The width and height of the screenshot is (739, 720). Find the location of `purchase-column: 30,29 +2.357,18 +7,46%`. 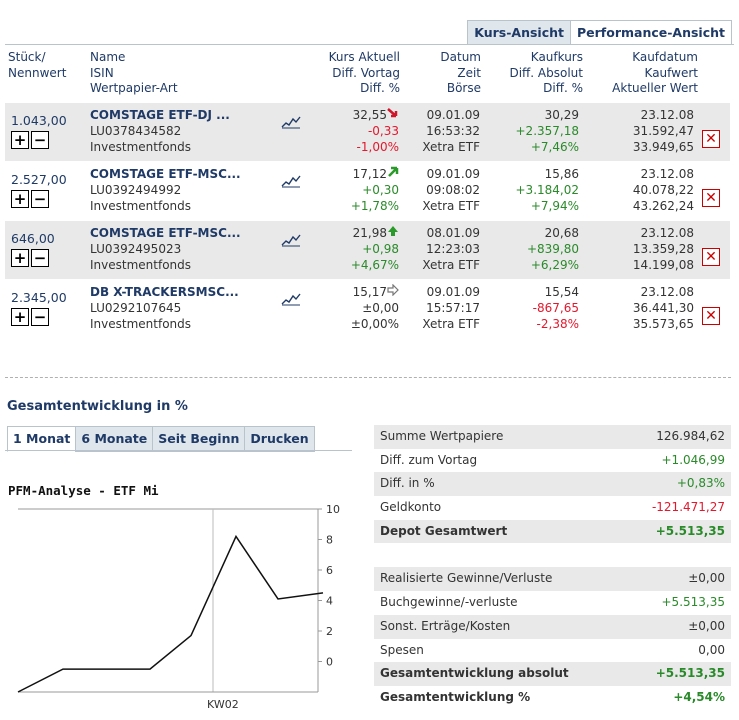

purchase-column: 30,29 +2.357,18 +7,46% is located at coordinates (548, 131).